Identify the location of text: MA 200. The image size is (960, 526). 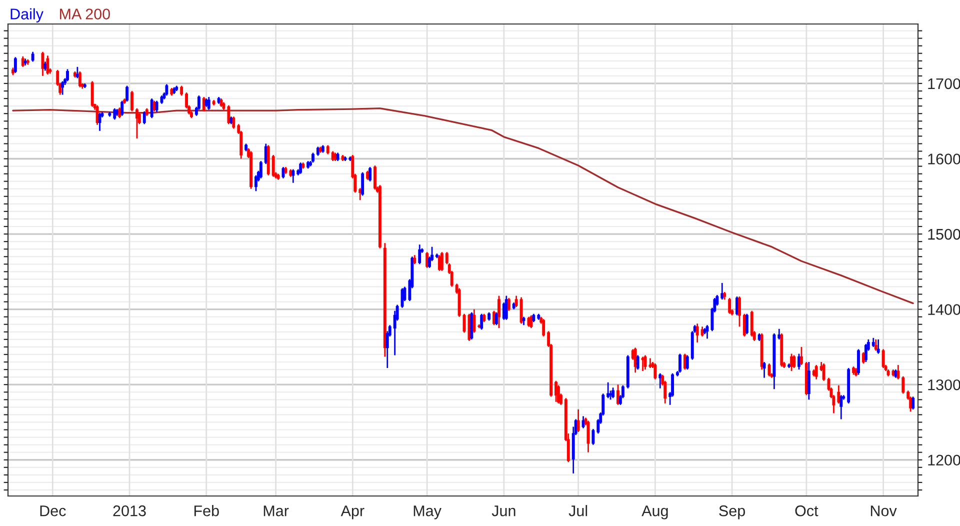
(85, 14).